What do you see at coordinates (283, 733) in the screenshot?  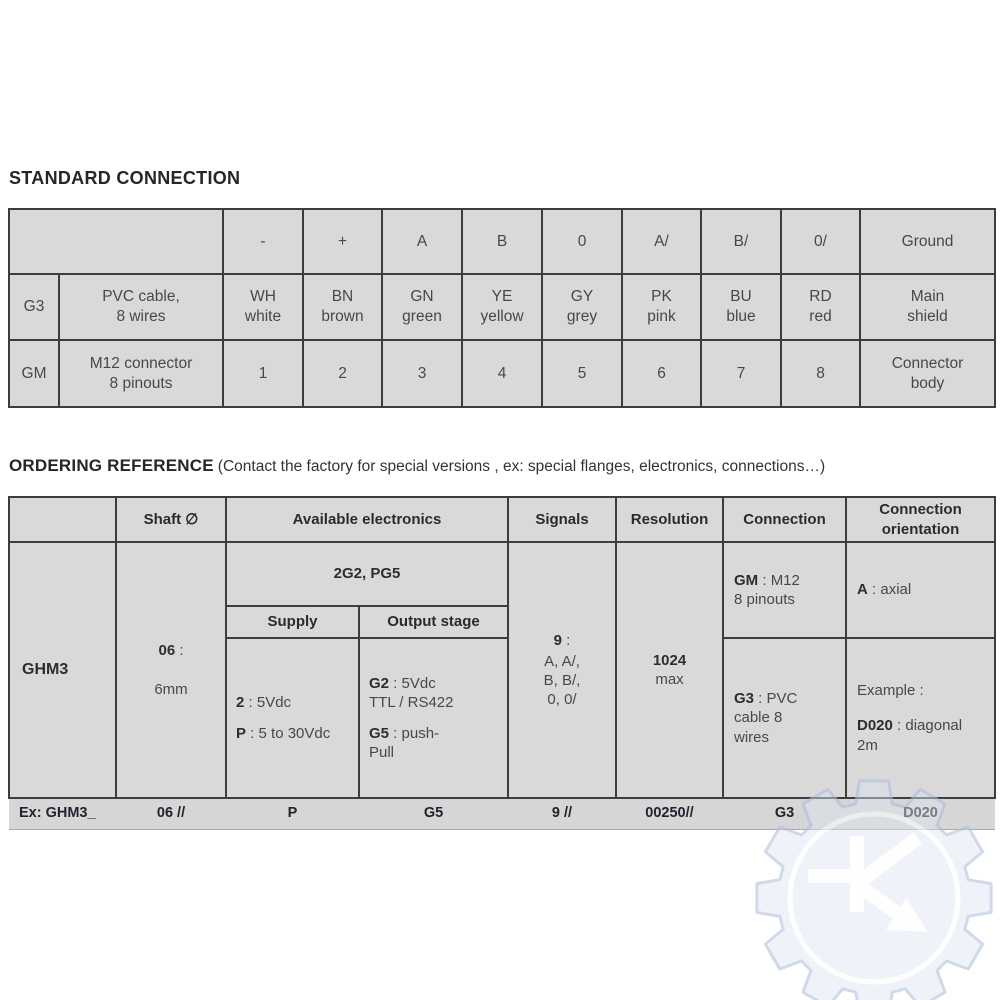 I see `supply-option: P : 5 to 30Vdc` at bounding box center [283, 733].